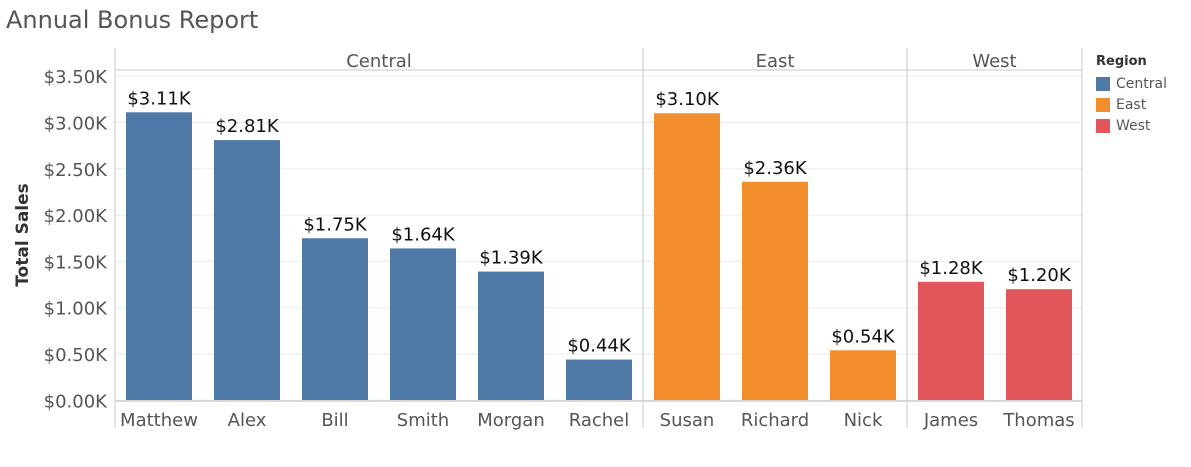 The image size is (1191, 467). Describe the element at coordinates (599, 379) in the screenshot. I see `bar-rachel` at that location.